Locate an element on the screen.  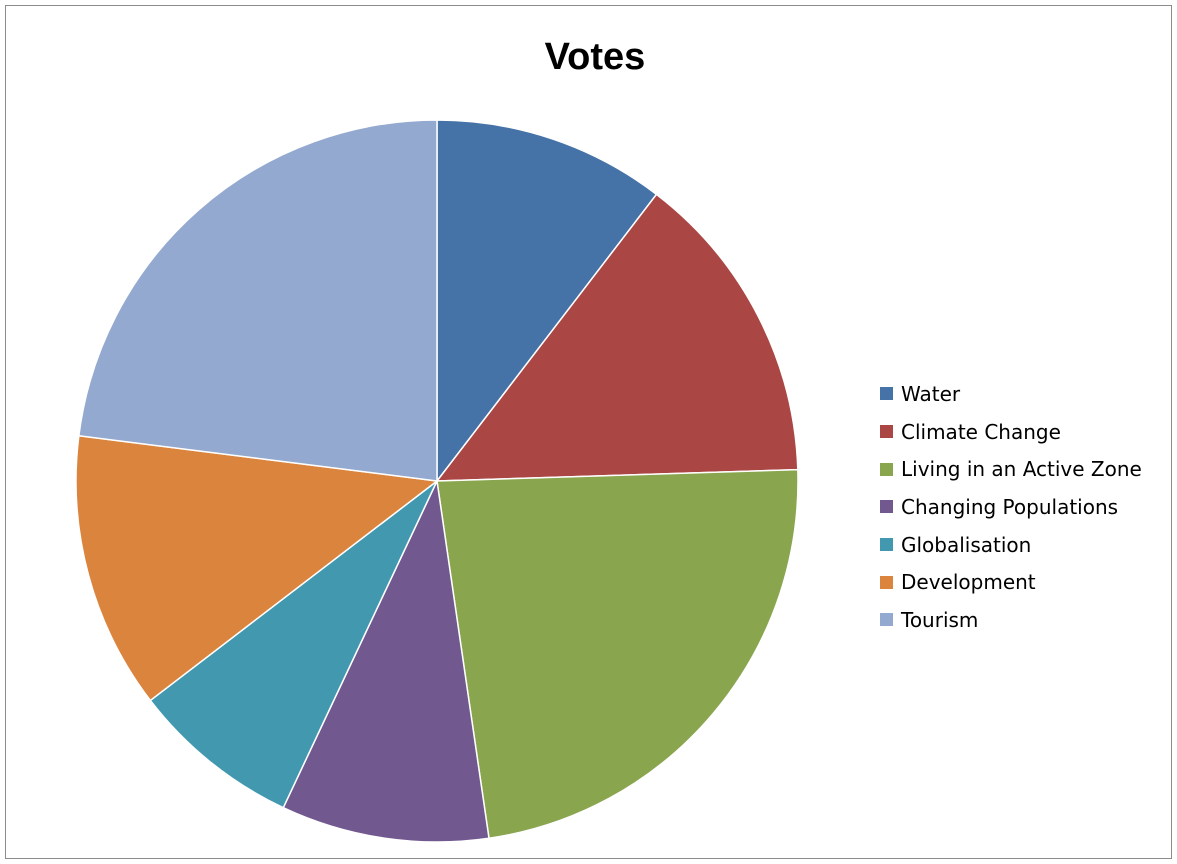
pie-slice-climate-change is located at coordinates (617, 337).